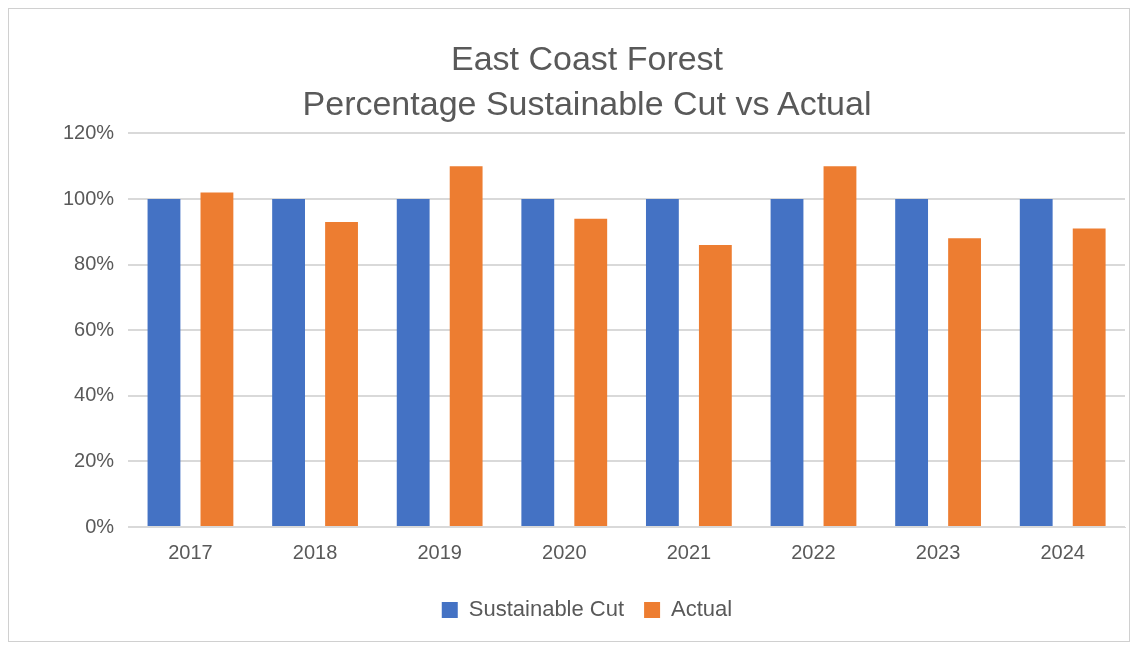  Describe the element at coordinates (94, 459) in the screenshot. I see `y-tick-label: 20%` at that location.